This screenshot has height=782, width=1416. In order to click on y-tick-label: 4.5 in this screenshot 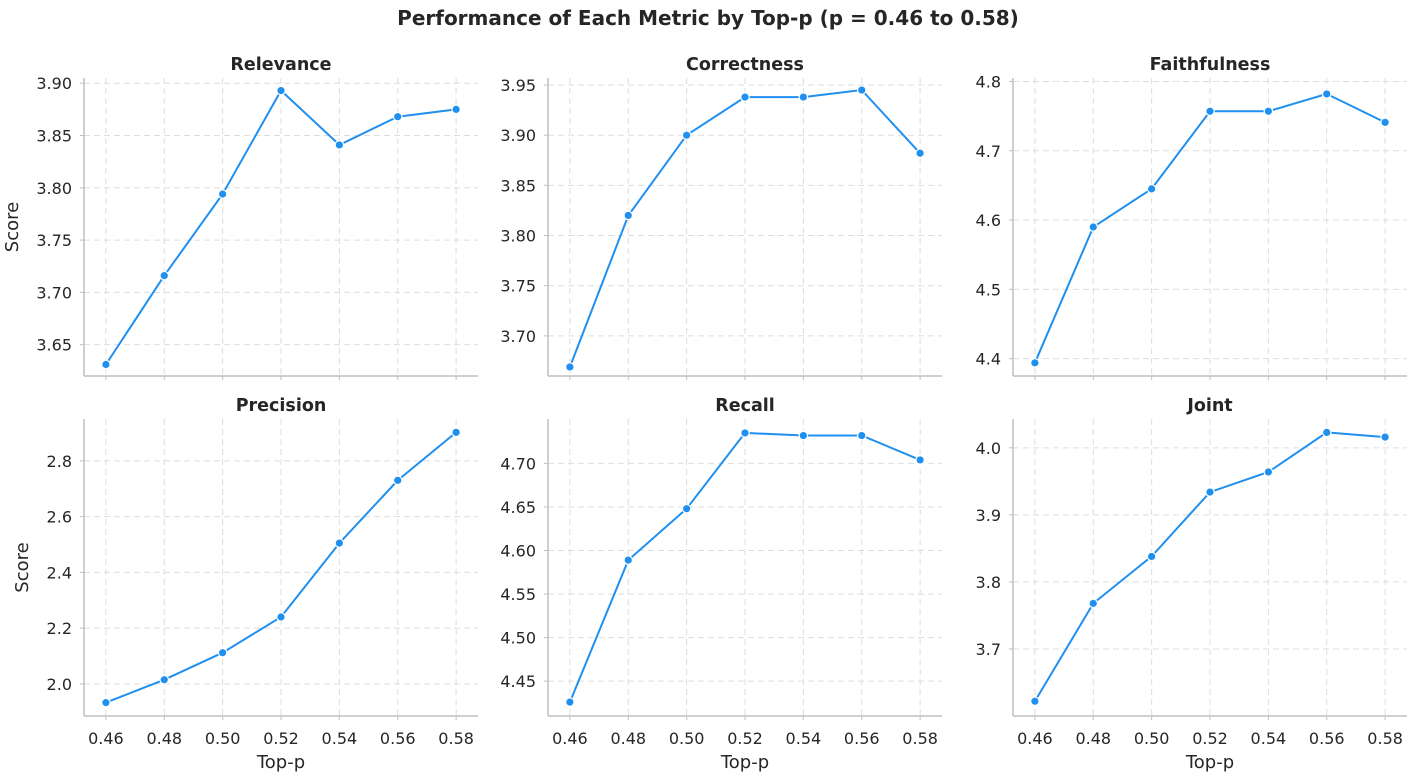, I will do `click(988, 289)`.